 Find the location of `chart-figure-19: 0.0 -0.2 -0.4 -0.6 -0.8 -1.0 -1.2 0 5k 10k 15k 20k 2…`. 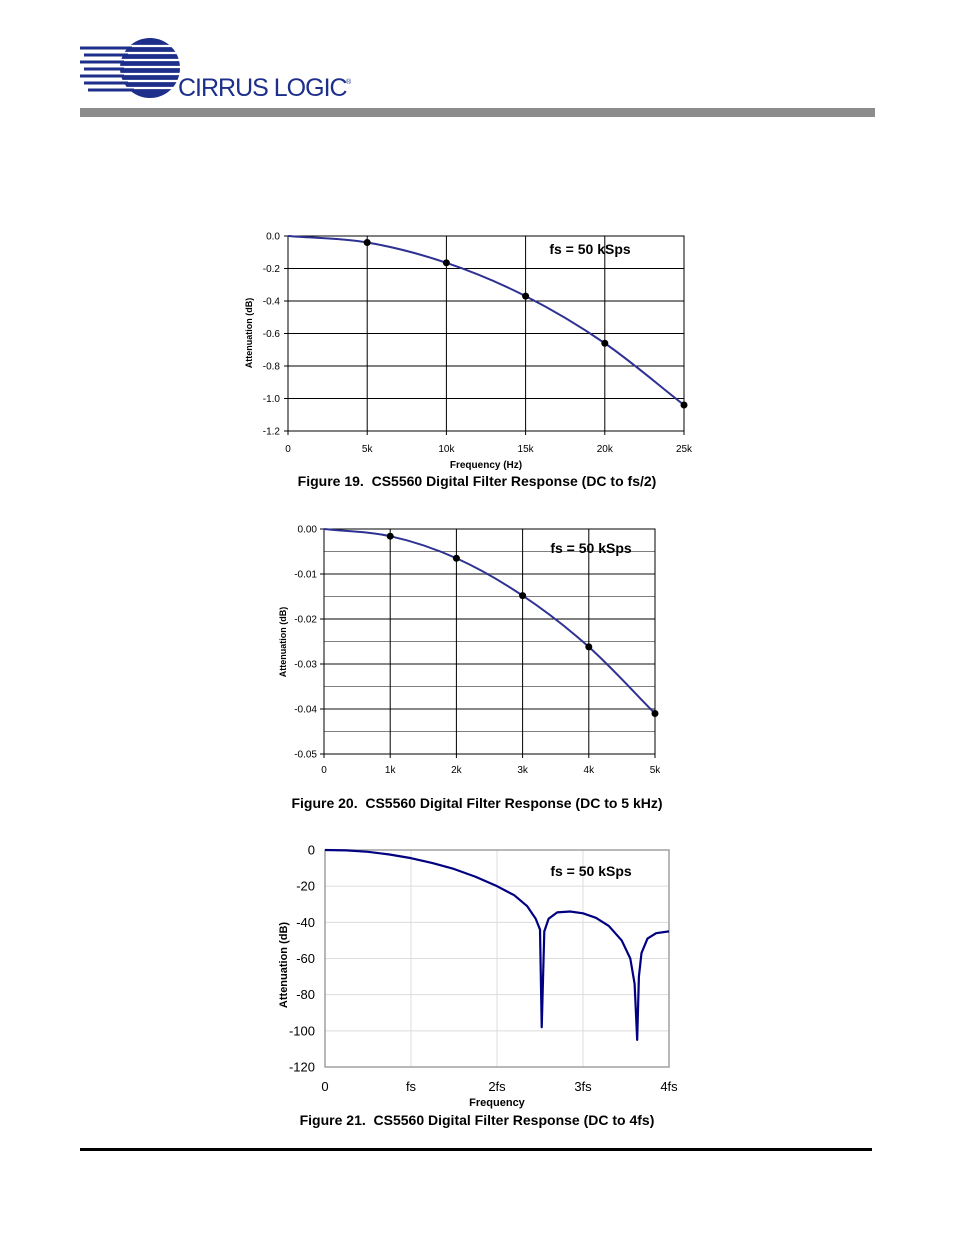

chart-figure-19: 0.0 -0.2 -0.4 -0.6 -0.8 -1.0 -1.2 0 5k 10k 15k 20k 2… is located at coordinates (468, 352).